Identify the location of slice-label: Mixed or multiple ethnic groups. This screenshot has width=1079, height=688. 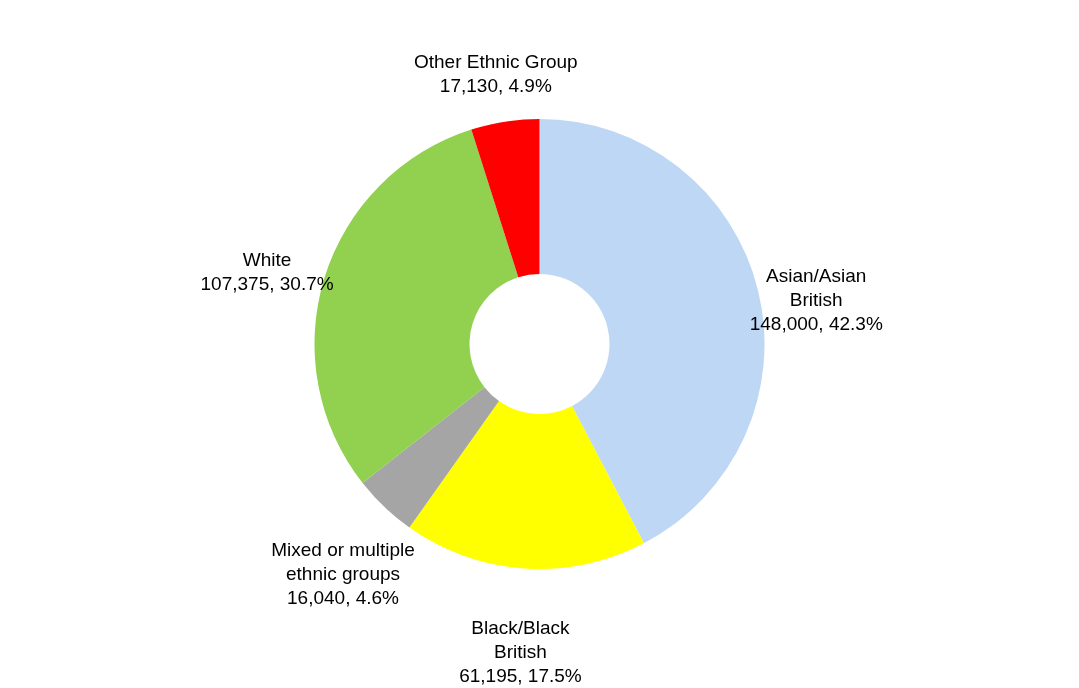
(343, 562).